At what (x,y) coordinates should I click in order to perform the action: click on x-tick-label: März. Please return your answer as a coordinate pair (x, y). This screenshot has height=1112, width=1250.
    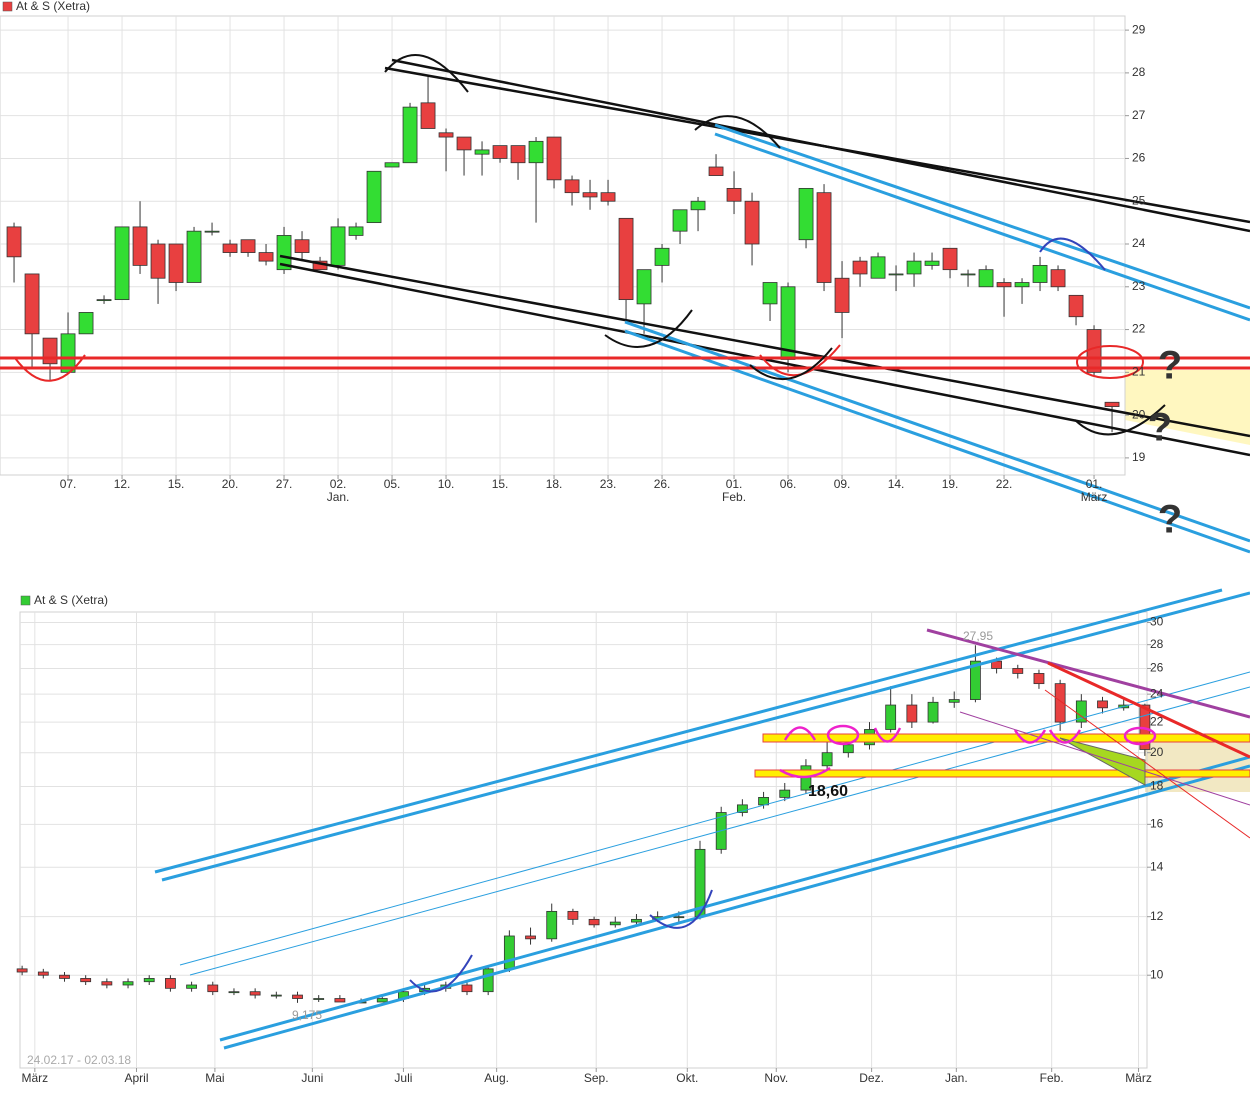
    Looking at the image, I should click on (1138, 1078).